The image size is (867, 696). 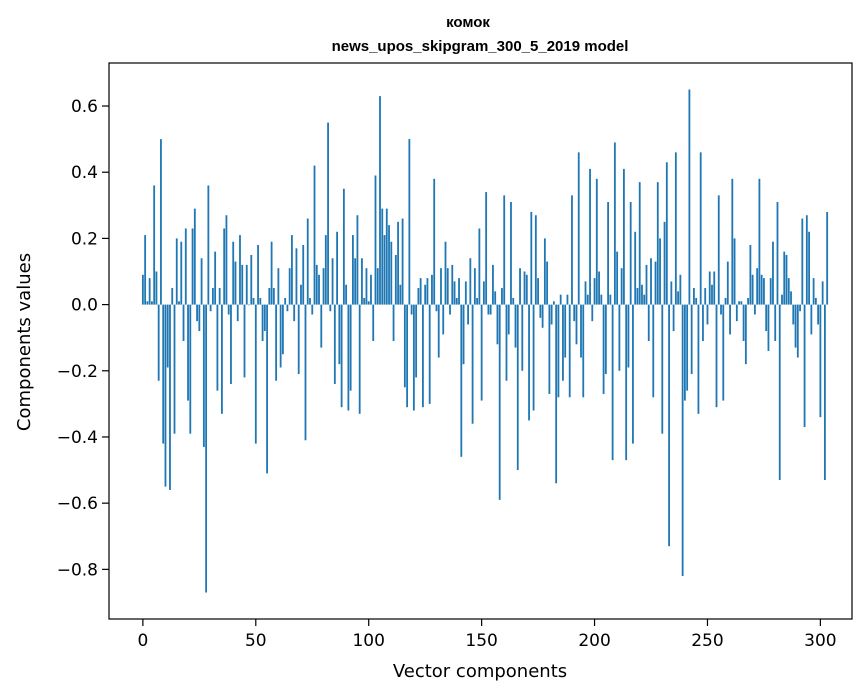 What do you see at coordinates (256, 641) in the screenshot?
I see `x-tick-label: 50` at bounding box center [256, 641].